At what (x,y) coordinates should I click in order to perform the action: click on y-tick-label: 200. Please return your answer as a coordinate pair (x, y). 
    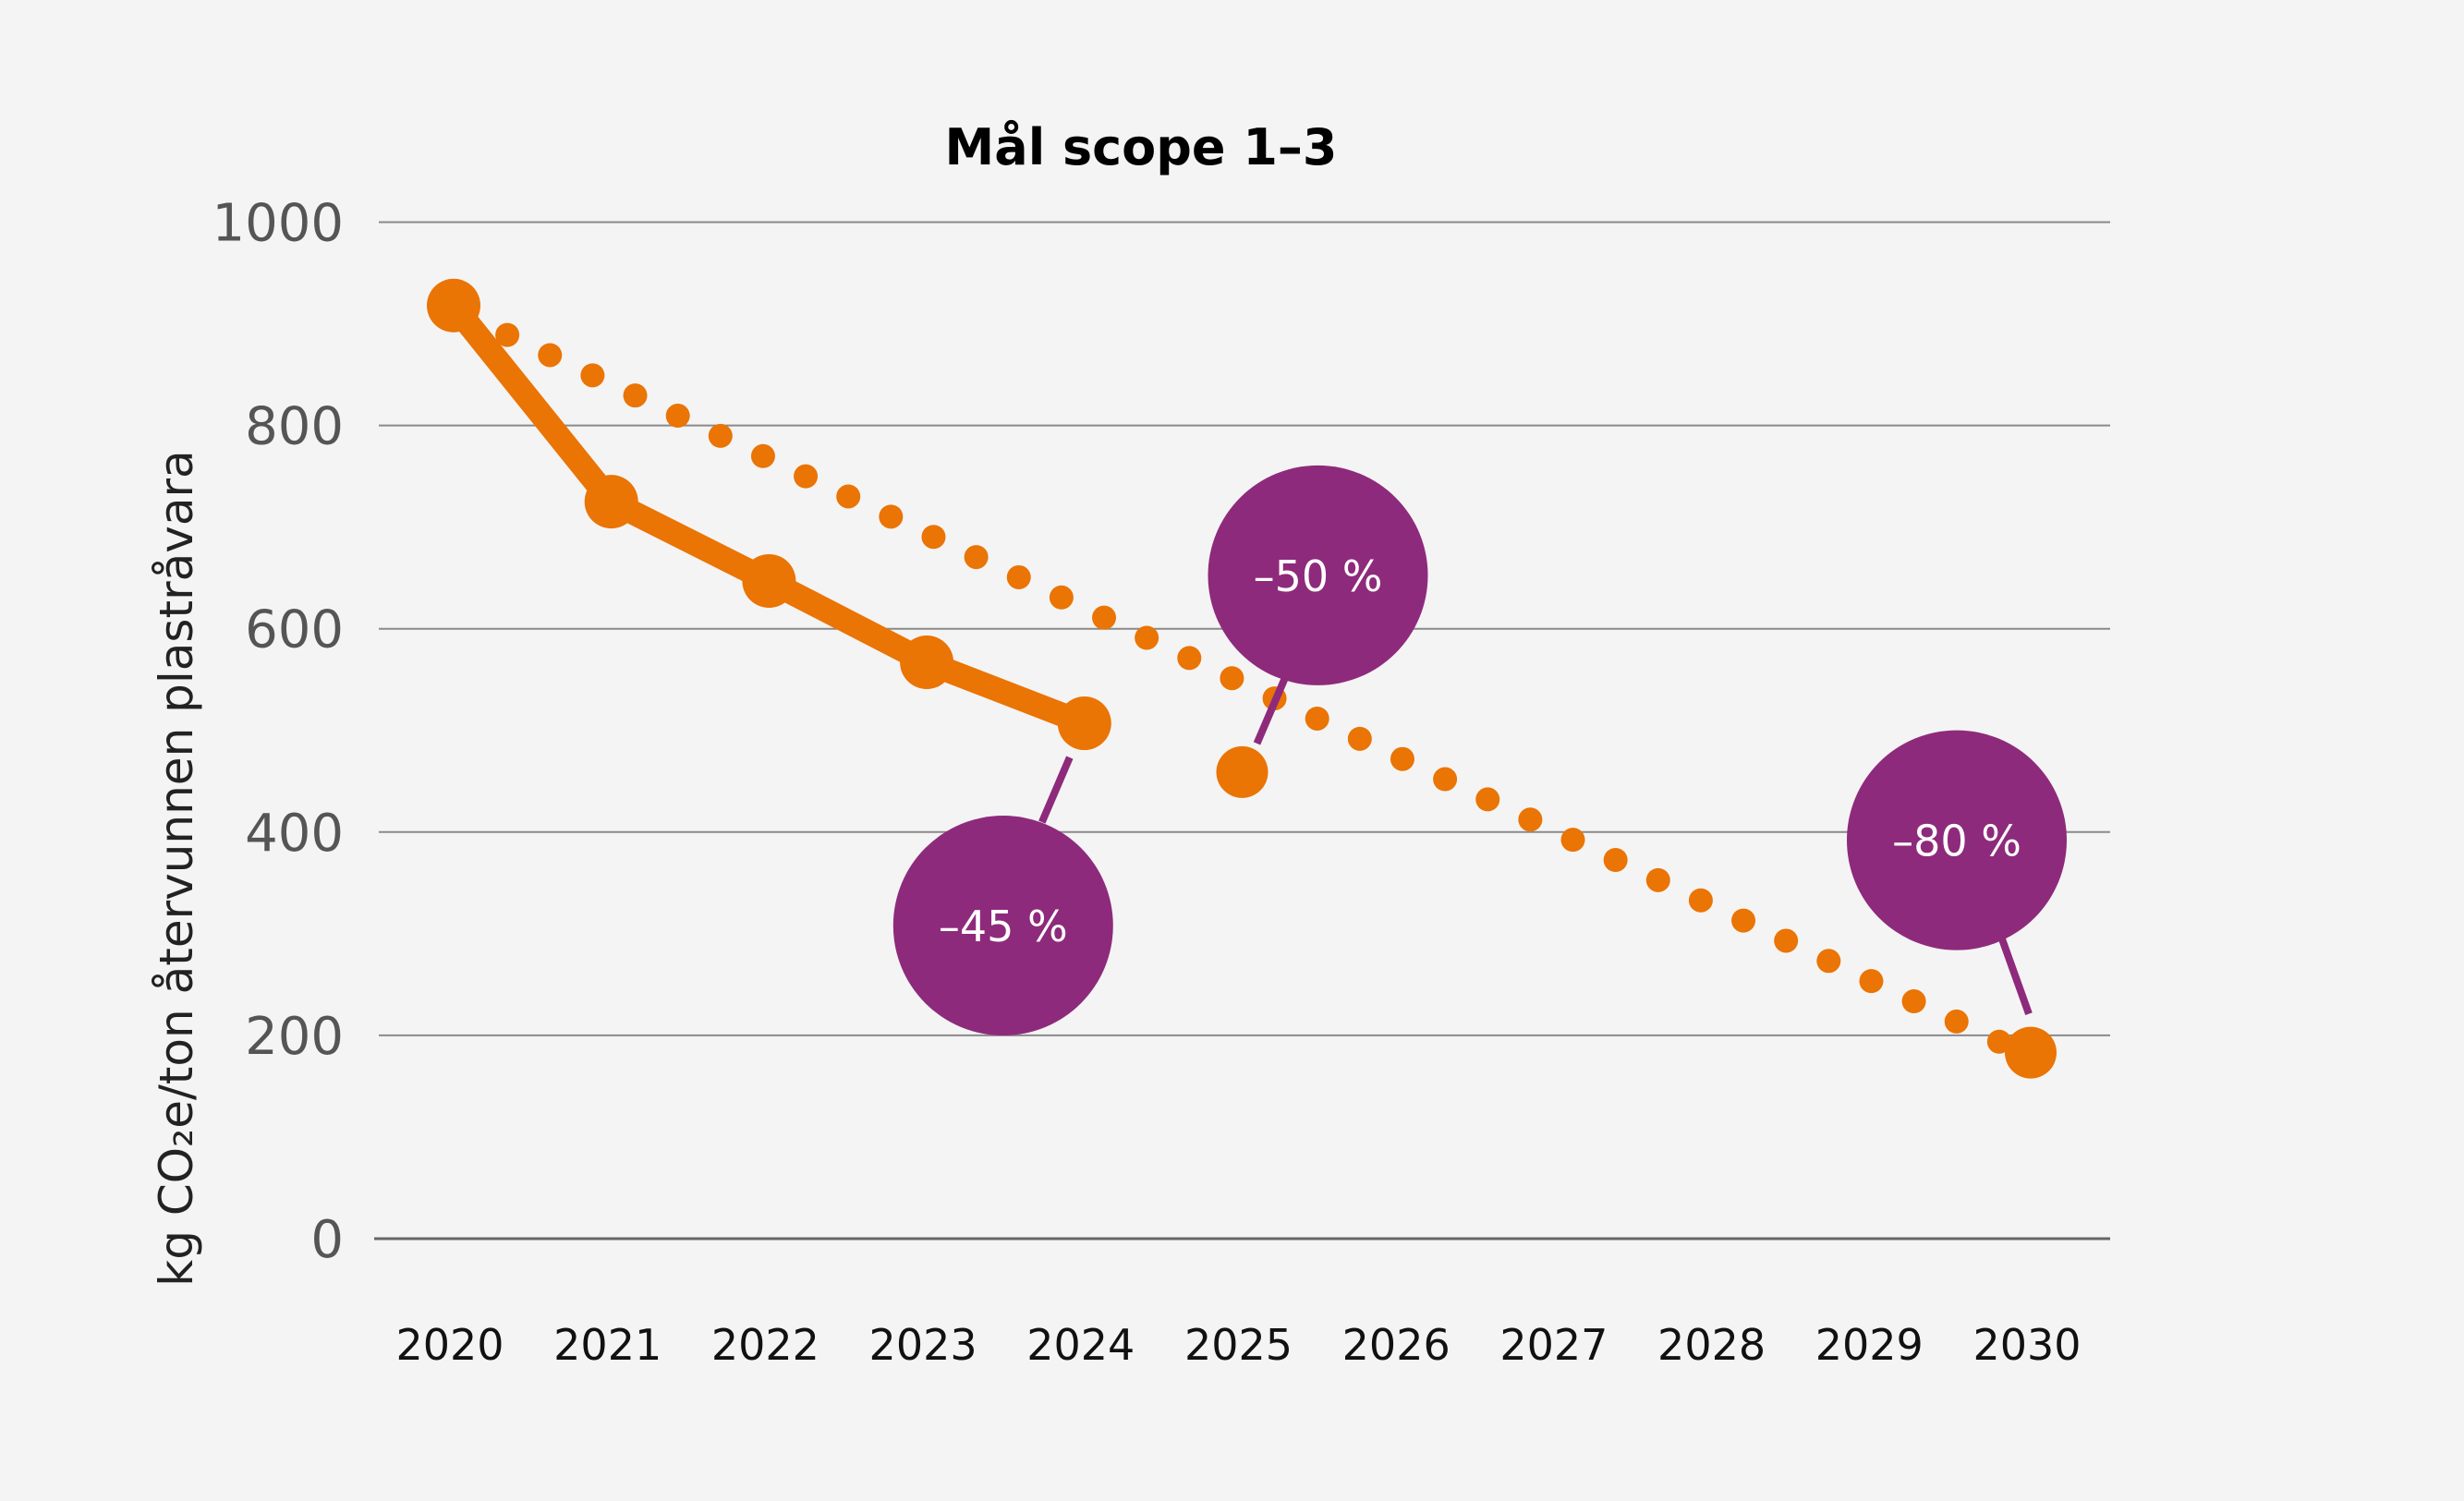
    Looking at the image, I should click on (294, 1037).